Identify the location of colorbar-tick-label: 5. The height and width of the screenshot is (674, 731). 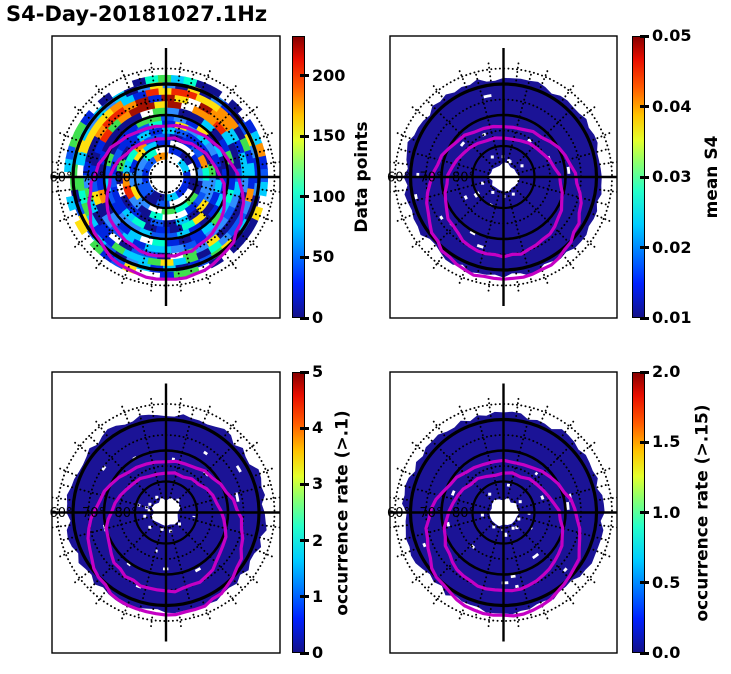
(318, 371).